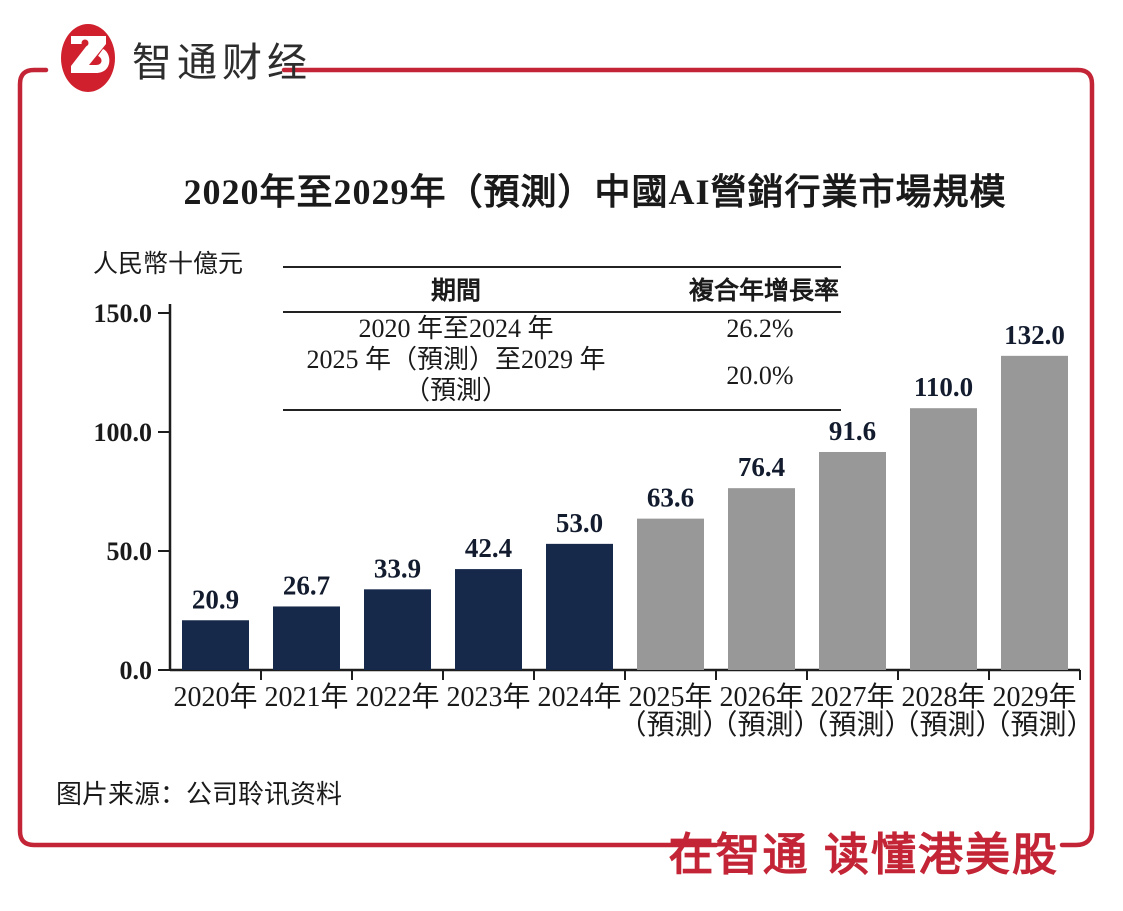 The width and height of the screenshot is (1123, 911). What do you see at coordinates (856, 711) in the screenshot?
I see `x-axis-category-label: 2027年（預測）` at bounding box center [856, 711].